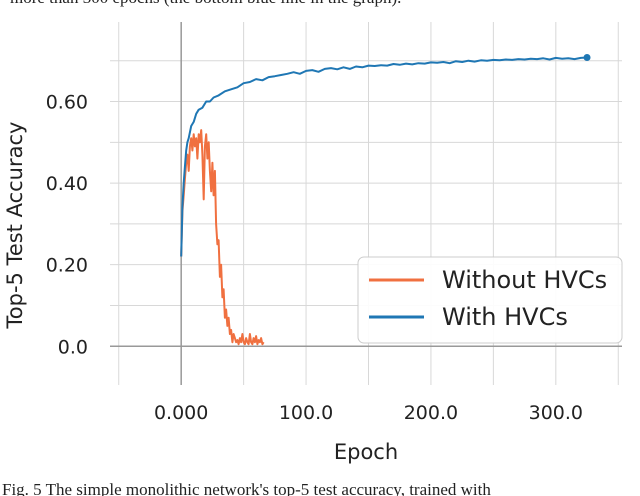  What do you see at coordinates (490, 300) in the screenshot?
I see `legend: Without HVCs With HVCs` at bounding box center [490, 300].